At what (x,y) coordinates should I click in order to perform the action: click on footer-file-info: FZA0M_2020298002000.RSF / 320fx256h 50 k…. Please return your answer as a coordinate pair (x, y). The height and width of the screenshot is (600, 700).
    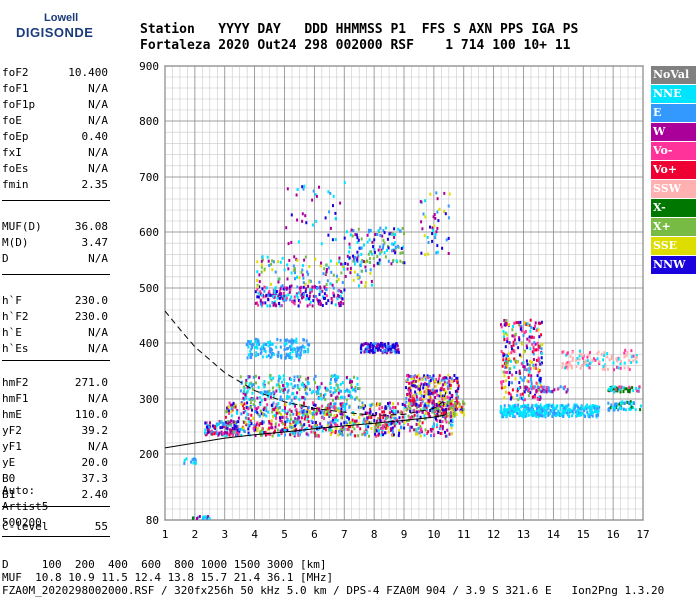
    Looking at the image, I should click on (333, 590).